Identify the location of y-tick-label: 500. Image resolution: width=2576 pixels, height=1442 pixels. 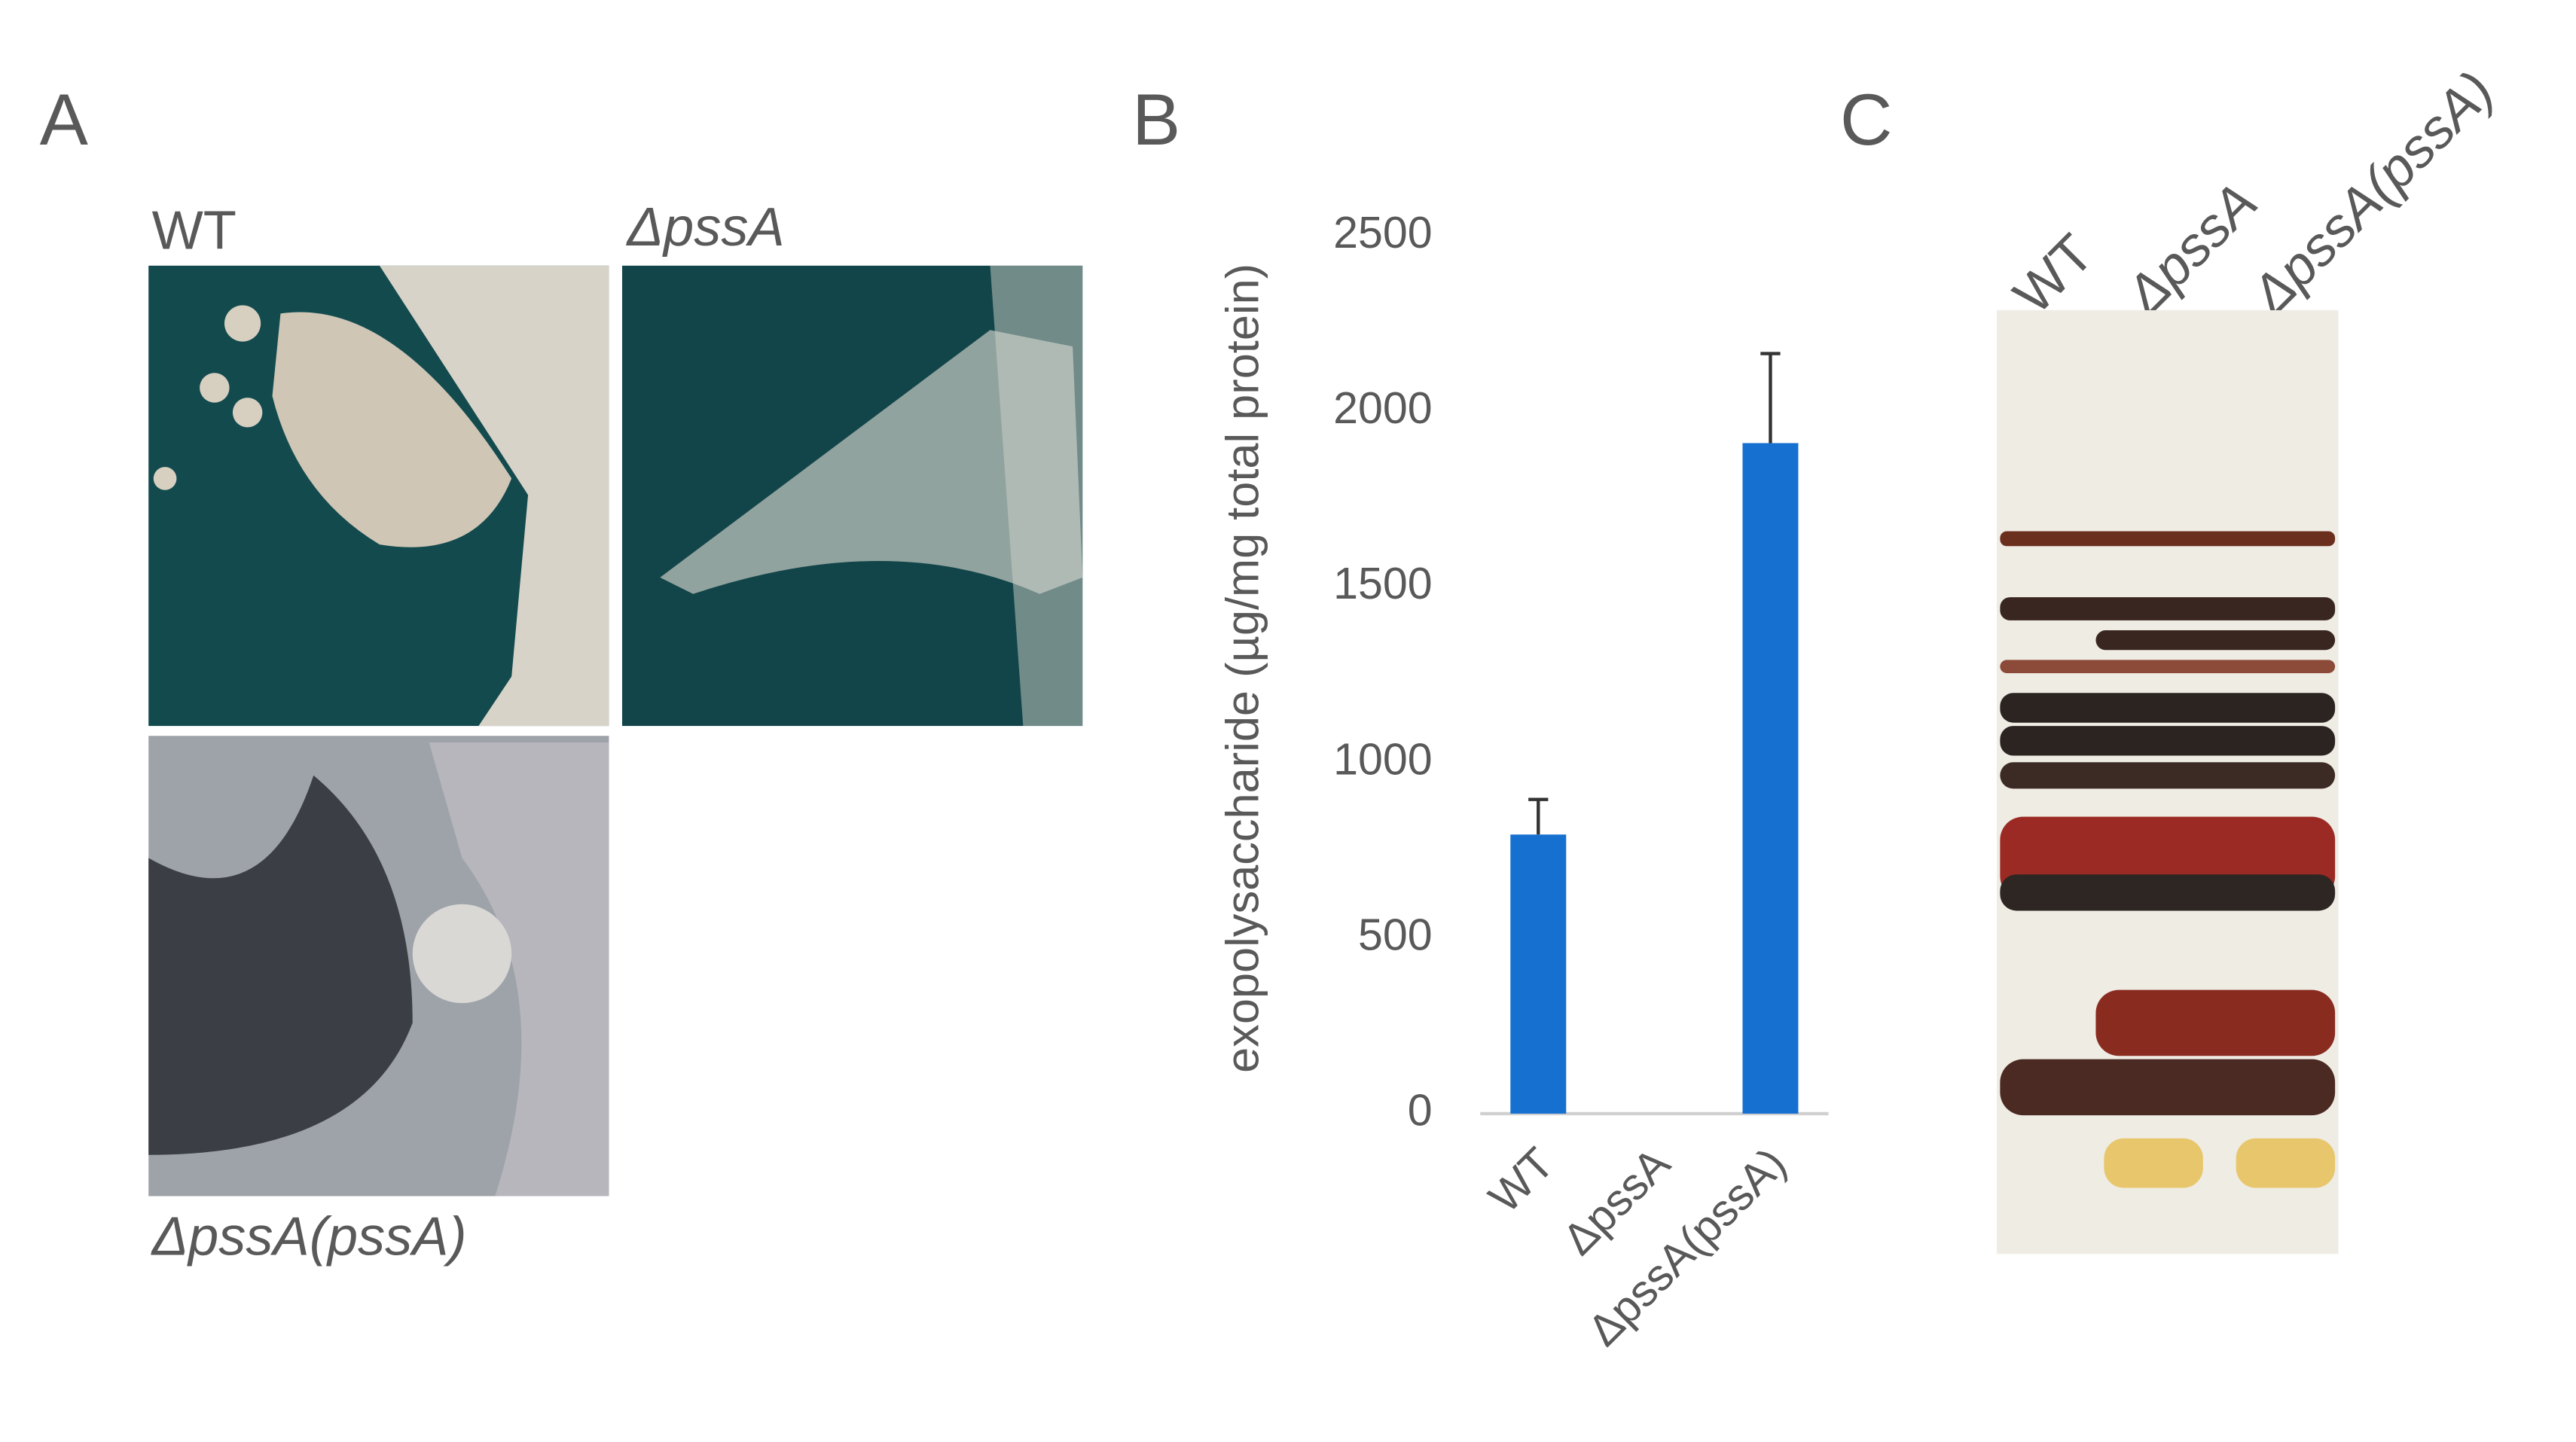
(1396, 934).